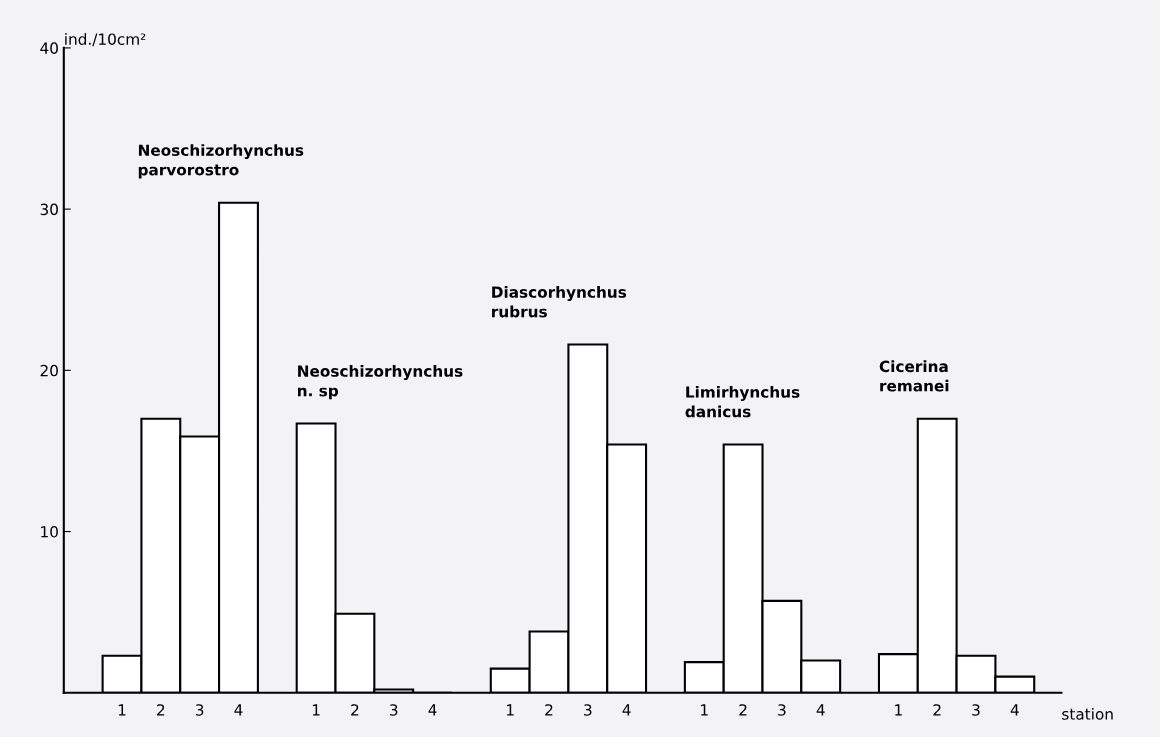  Describe the element at coordinates (49, 532) in the screenshot. I see `y-tick-label: 10` at that location.